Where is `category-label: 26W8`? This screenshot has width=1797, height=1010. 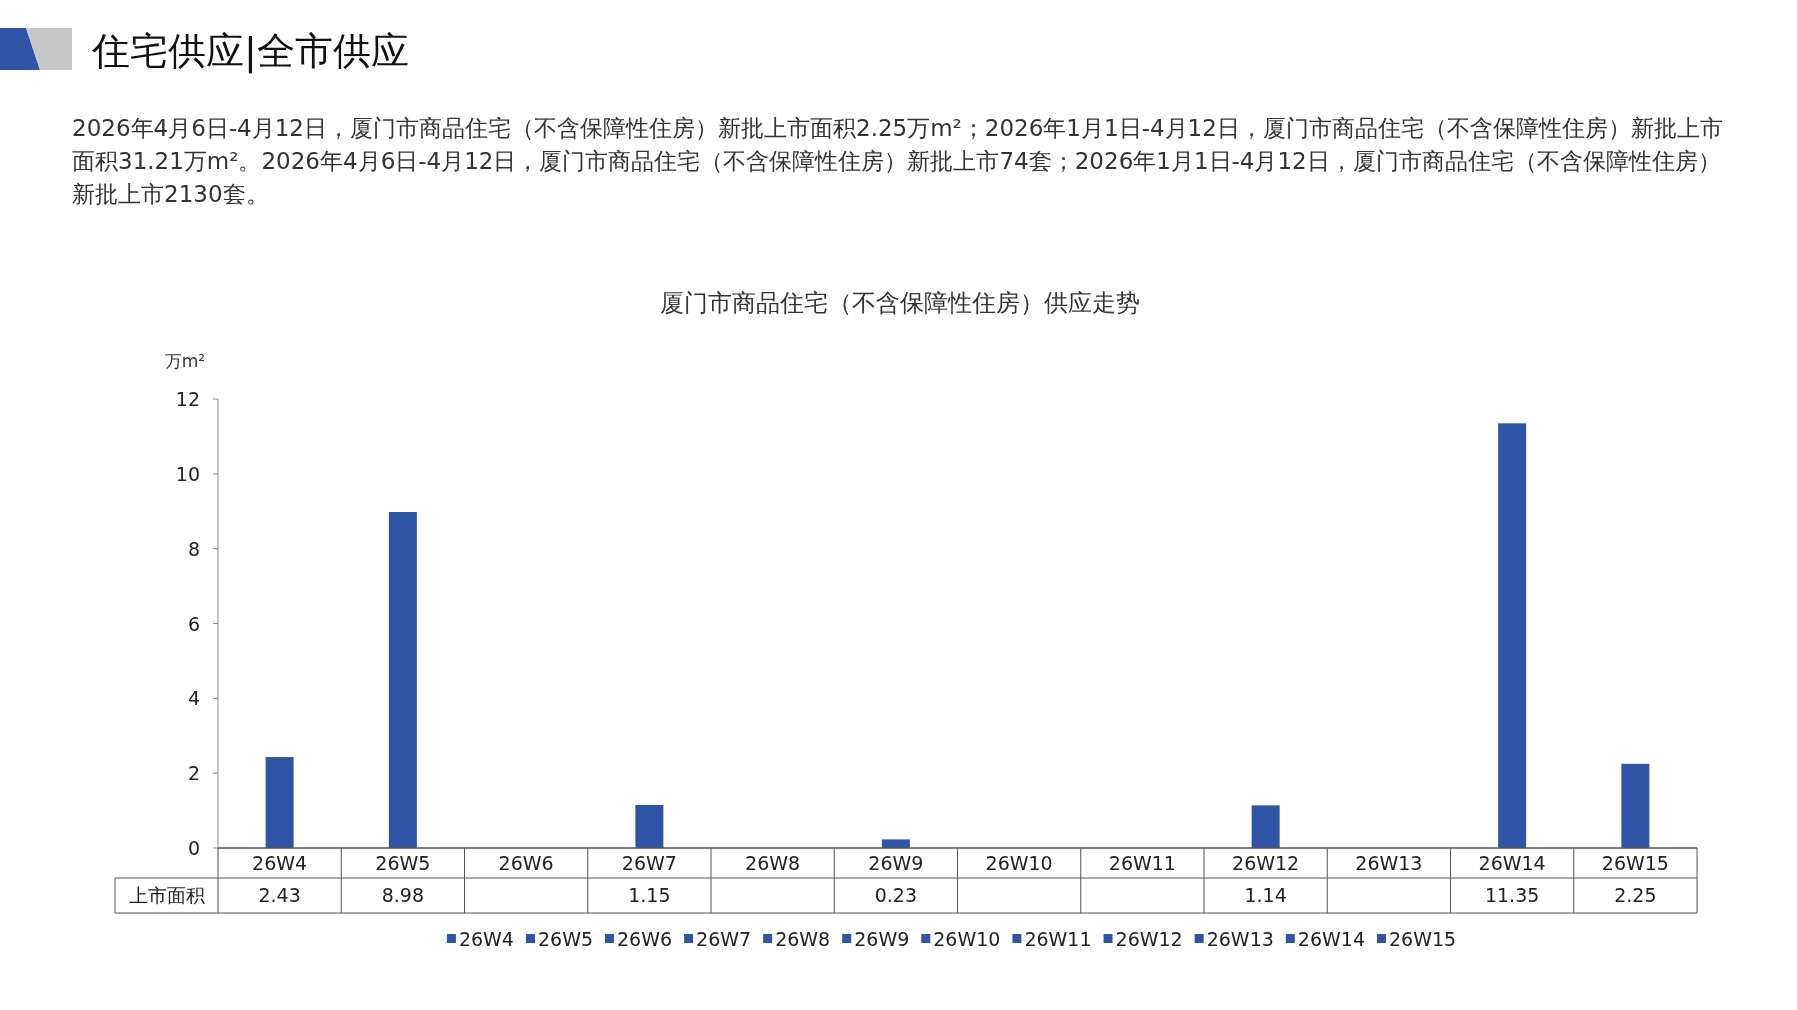
category-label: 26W8 is located at coordinates (803, 939).